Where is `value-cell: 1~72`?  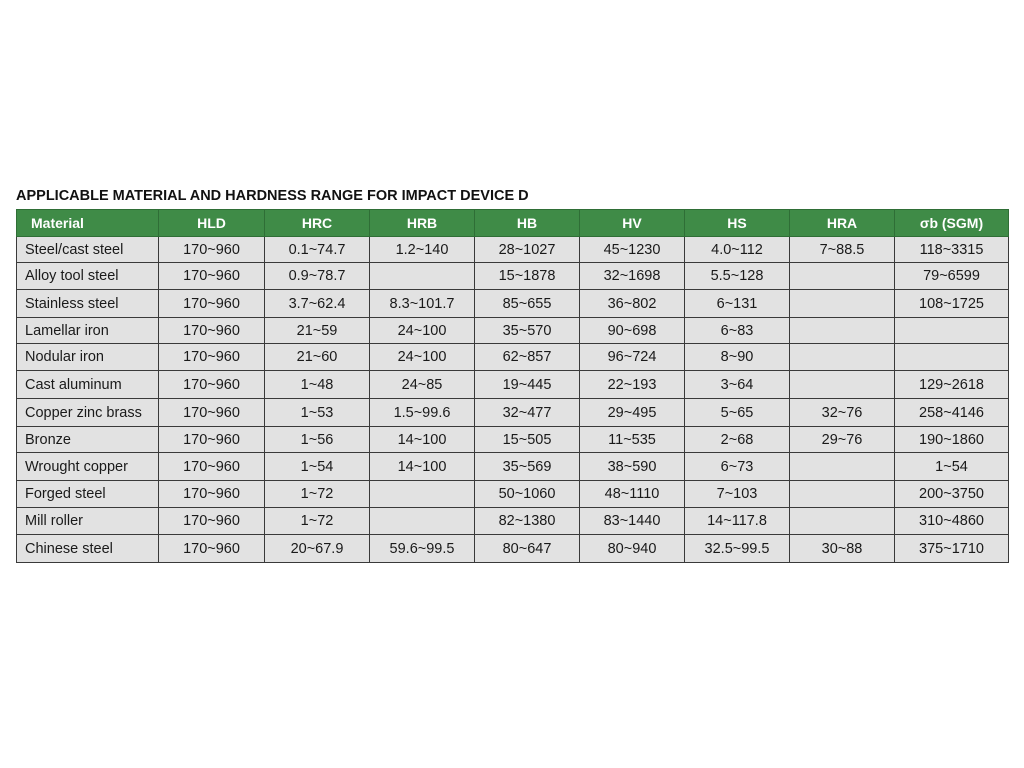 value-cell: 1~72 is located at coordinates (317, 494).